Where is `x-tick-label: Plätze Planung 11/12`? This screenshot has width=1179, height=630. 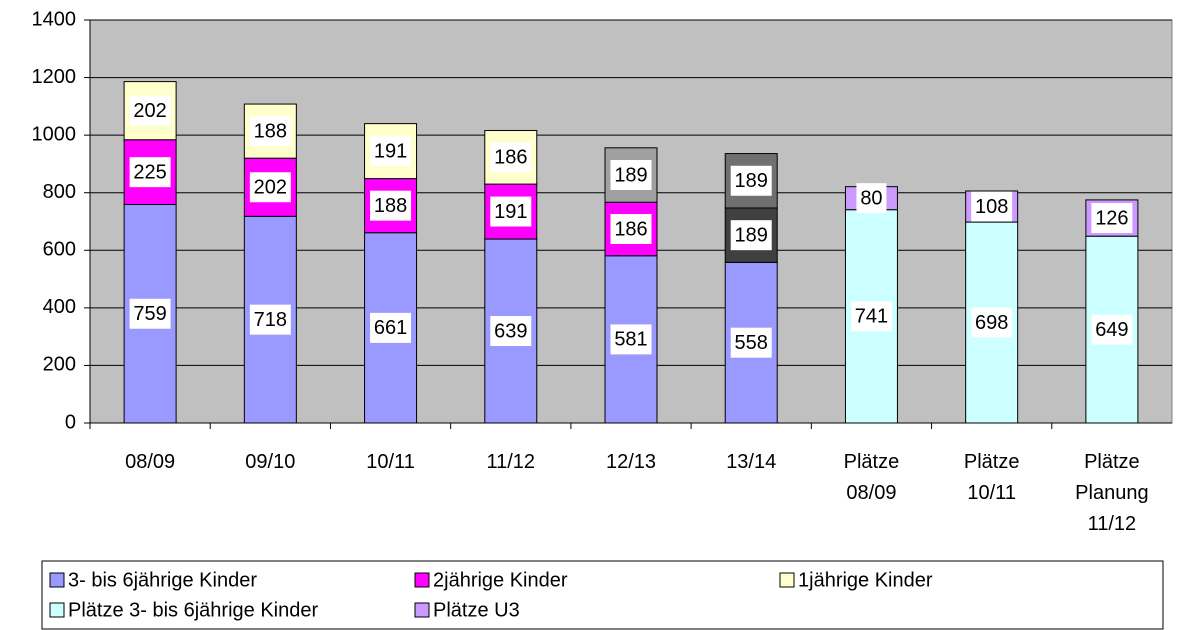 x-tick-label: Plätze Planung 11/12 is located at coordinates (1111, 493).